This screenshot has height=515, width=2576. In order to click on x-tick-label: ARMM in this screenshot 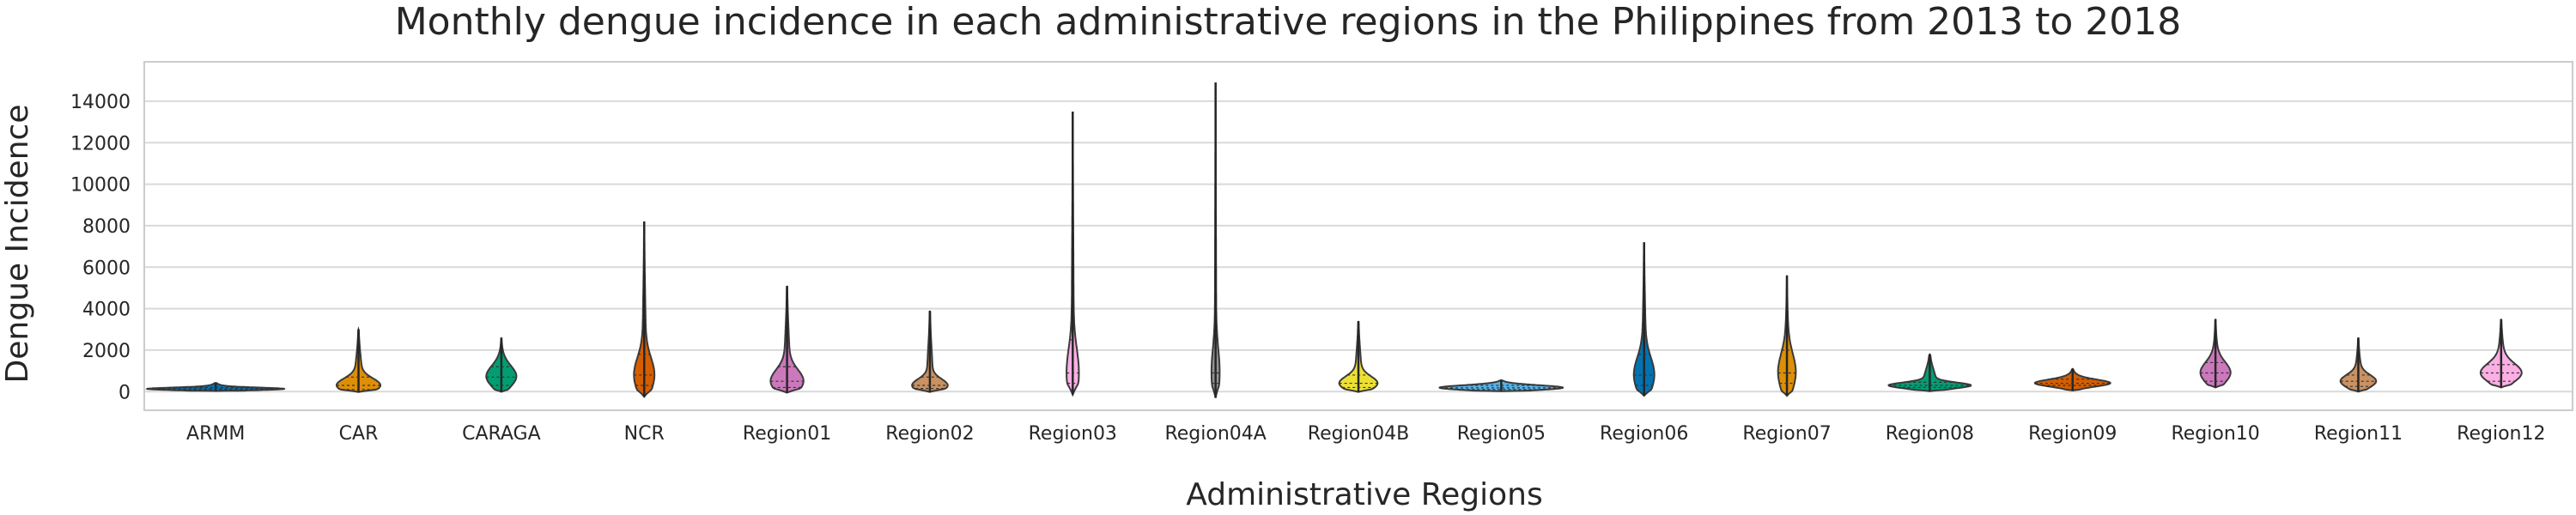, I will do `click(215, 434)`.